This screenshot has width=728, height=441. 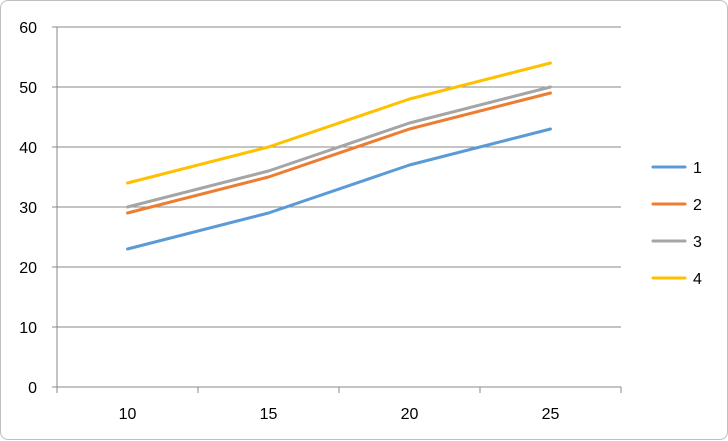 I want to click on legend-label-1: 1, so click(x=697, y=168).